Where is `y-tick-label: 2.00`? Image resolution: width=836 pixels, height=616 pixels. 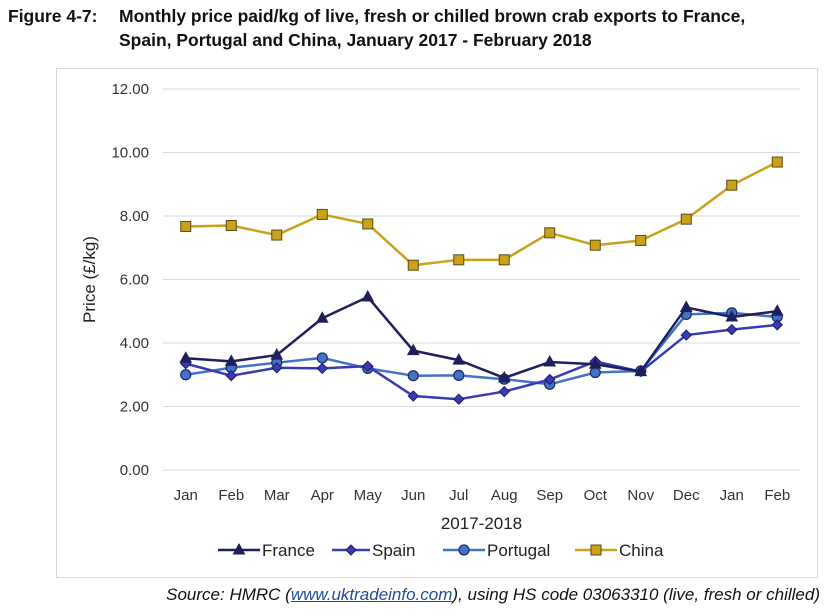
y-tick-label: 2.00 is located at coordinates (134, 407).